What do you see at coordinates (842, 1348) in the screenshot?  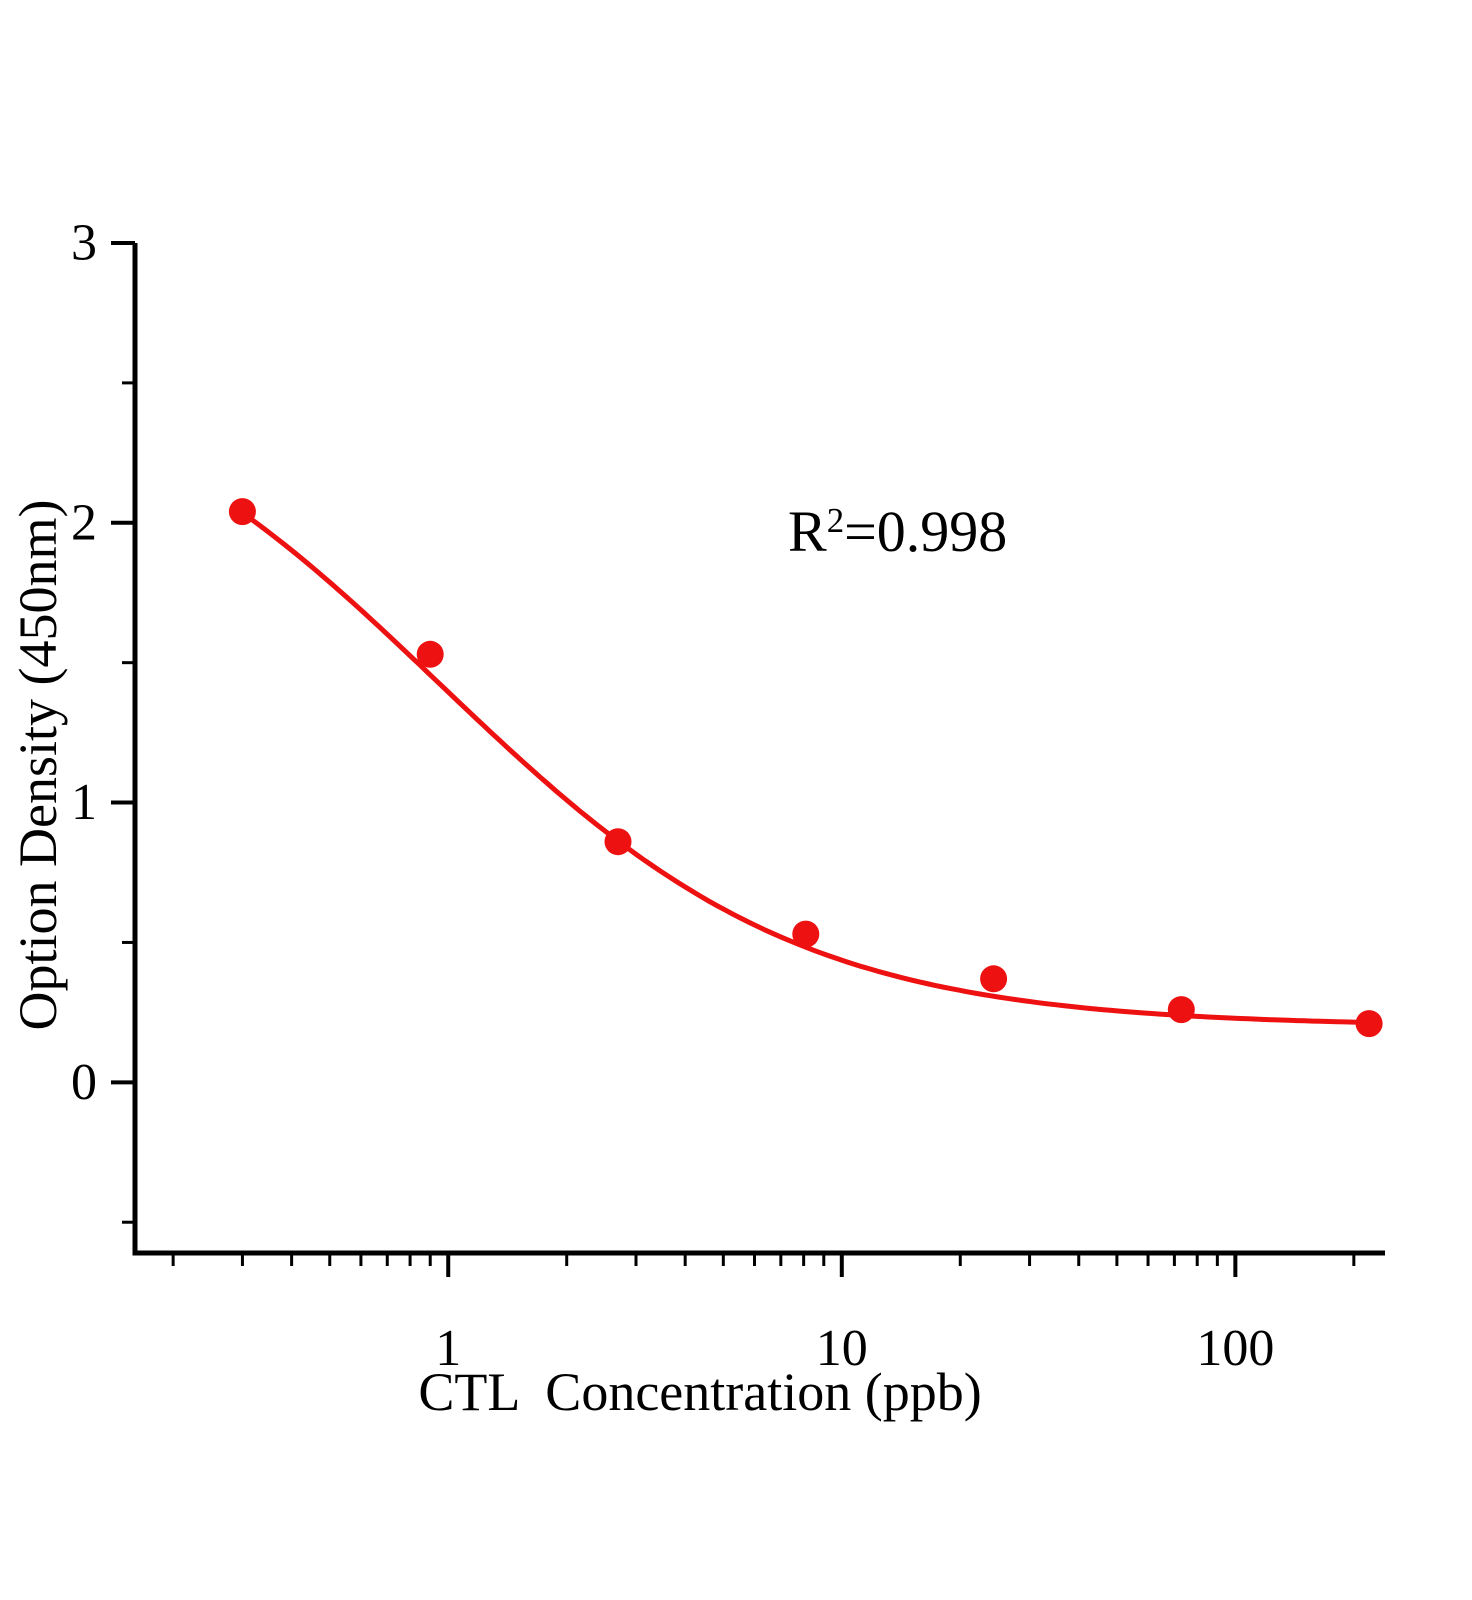 I see `x-axis-tick-label: 10` at bounding box center [842, 1348].